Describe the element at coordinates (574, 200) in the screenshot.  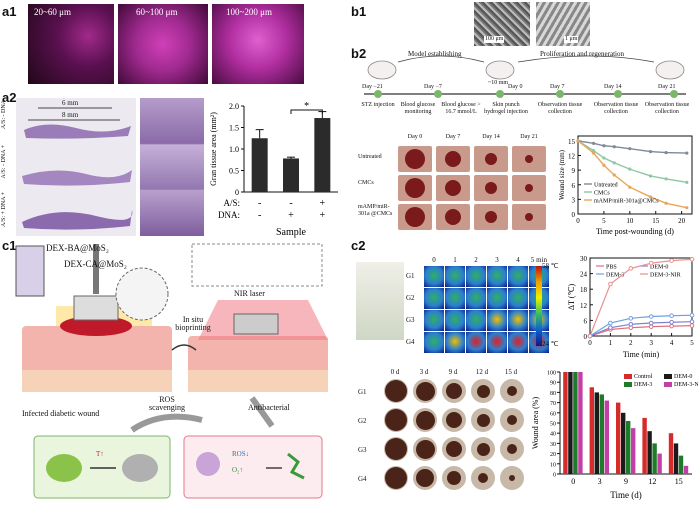
I see `y-tick-label: 3` at that location.